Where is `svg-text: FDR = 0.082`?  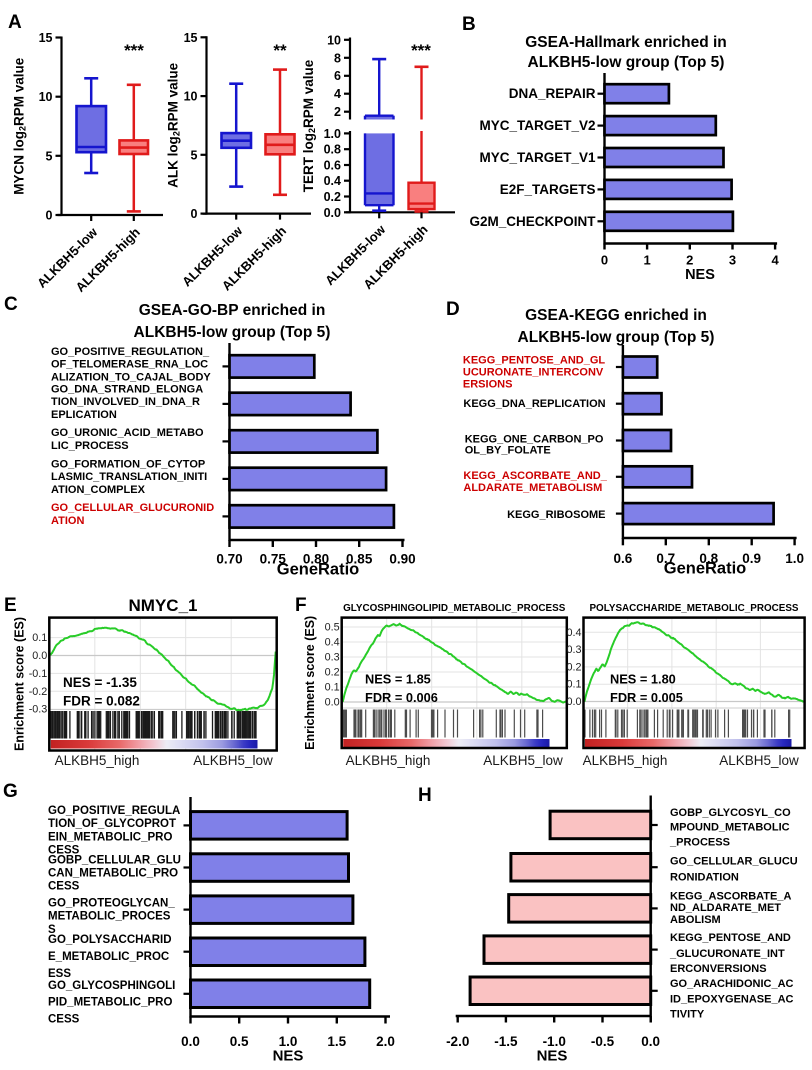 svg-text: FDR = 0.082 is located at coordinates (101, 701).